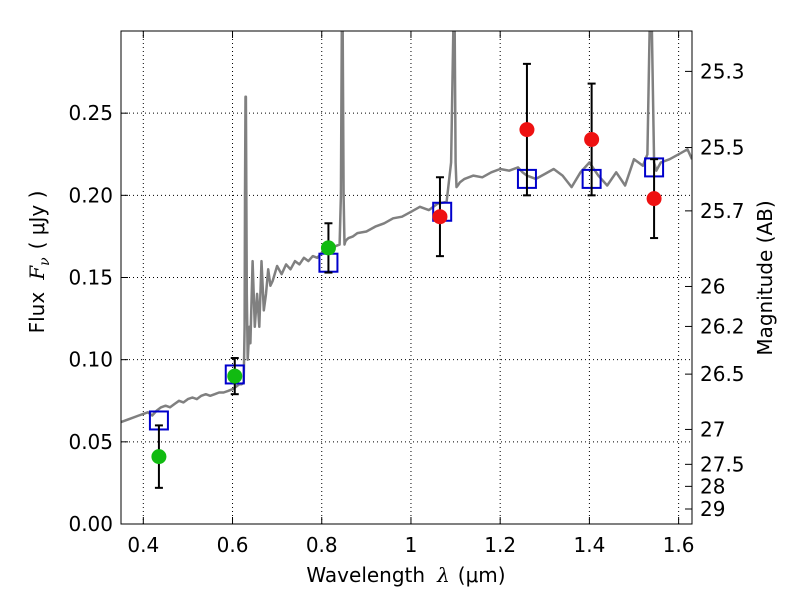 This screenshot has height=600, width=800. I want to click on magnitude-tick-label: 26.2, so click(722, 326).